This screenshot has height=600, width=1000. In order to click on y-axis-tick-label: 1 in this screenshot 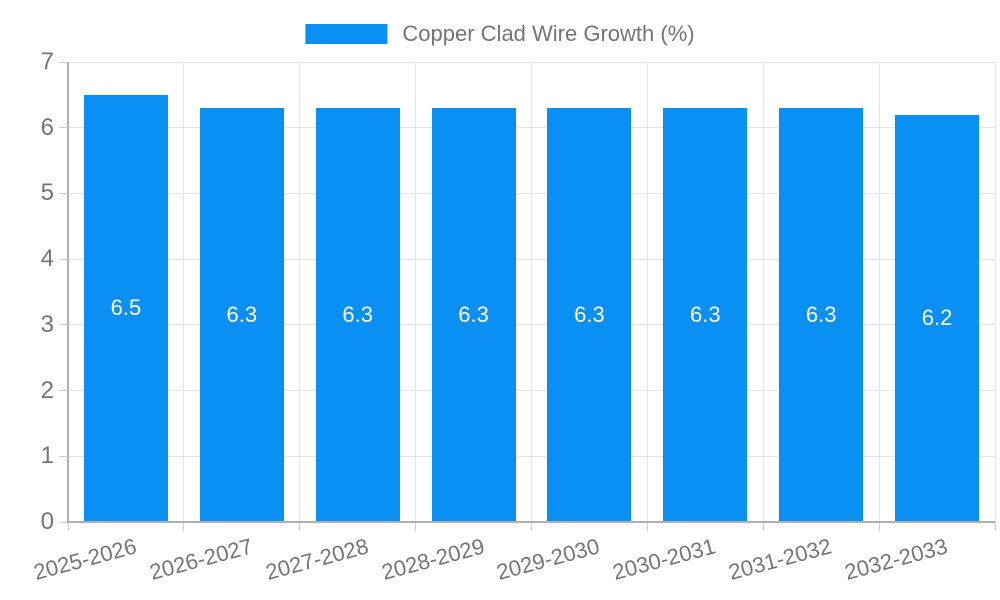, I will do `click(47, 456)`.